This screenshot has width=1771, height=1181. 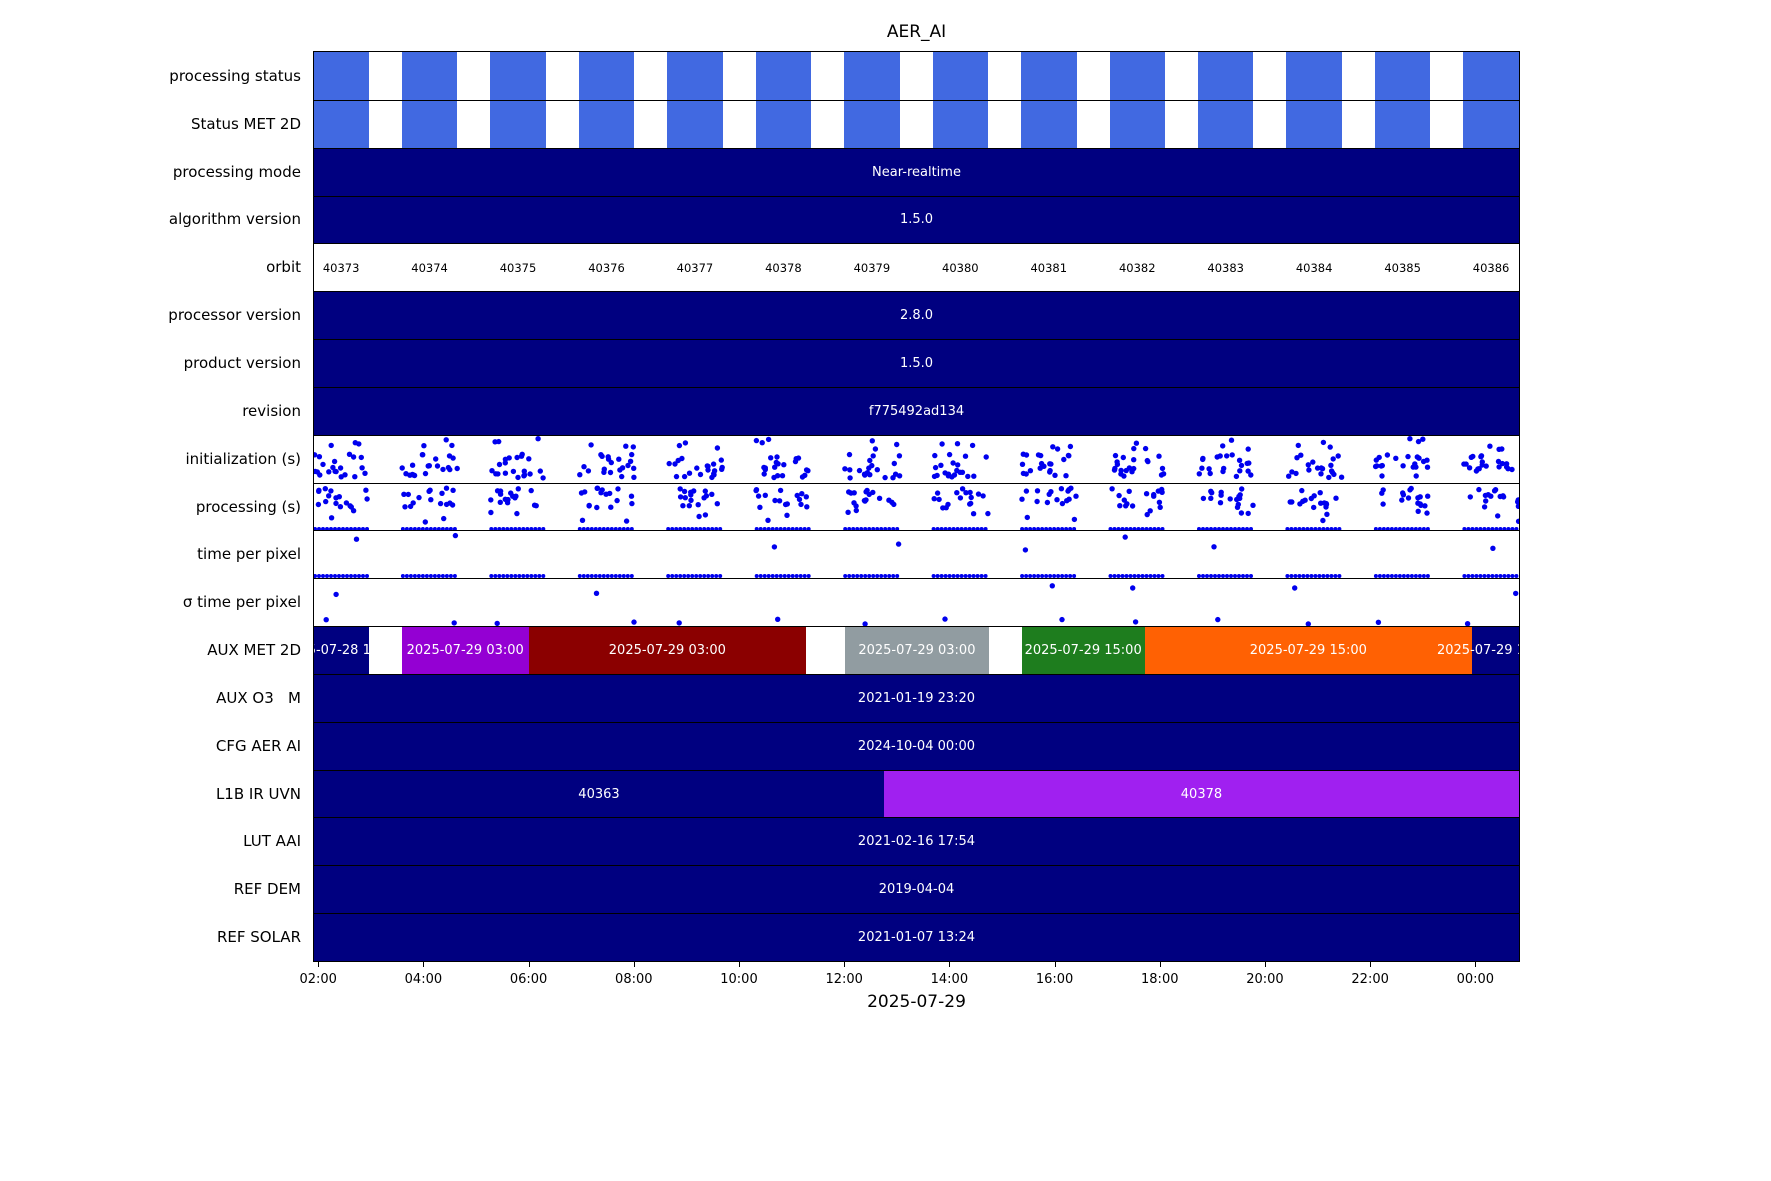 I want to click on orbit-number: 40386, so click(x=1491, y=267).